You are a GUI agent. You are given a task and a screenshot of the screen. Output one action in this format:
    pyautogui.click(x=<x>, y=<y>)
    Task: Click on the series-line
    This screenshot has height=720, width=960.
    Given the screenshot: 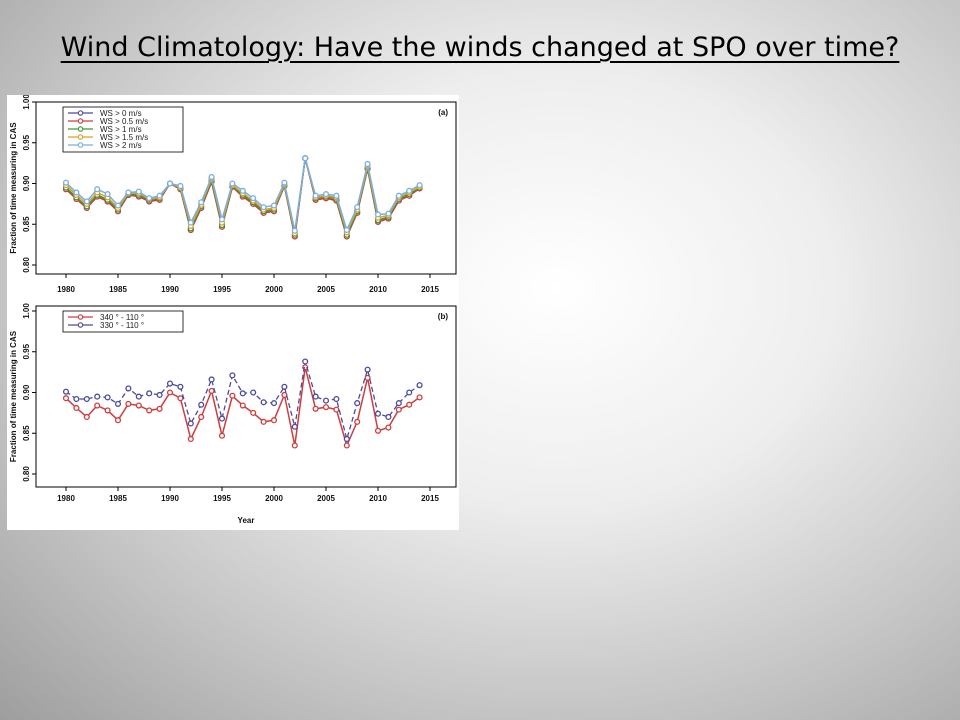 What is the action you would take?
    pyautogui.click(x=242, y=401)
    